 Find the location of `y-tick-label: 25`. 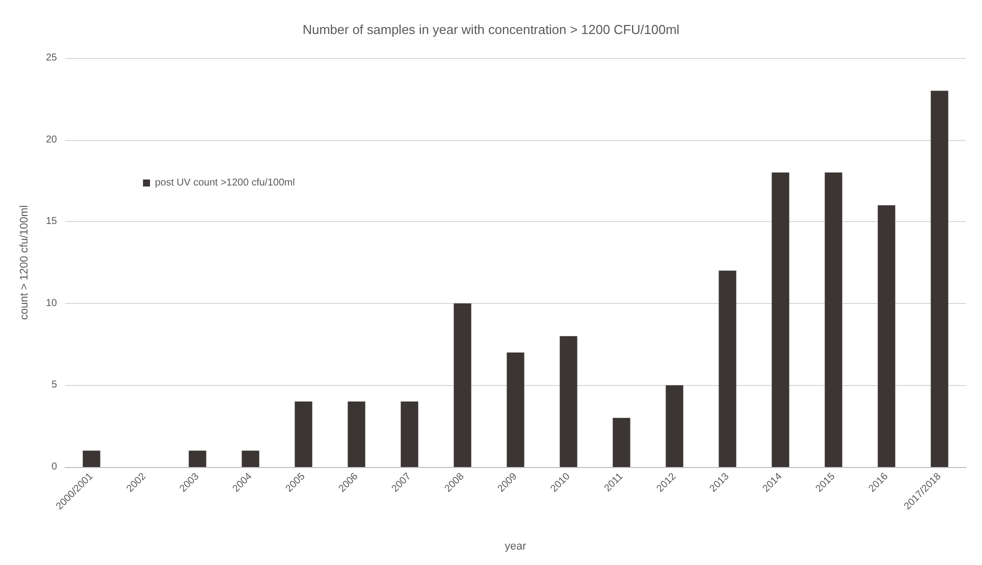

y-tick-label: 25 is located at coordinates (52, 58).